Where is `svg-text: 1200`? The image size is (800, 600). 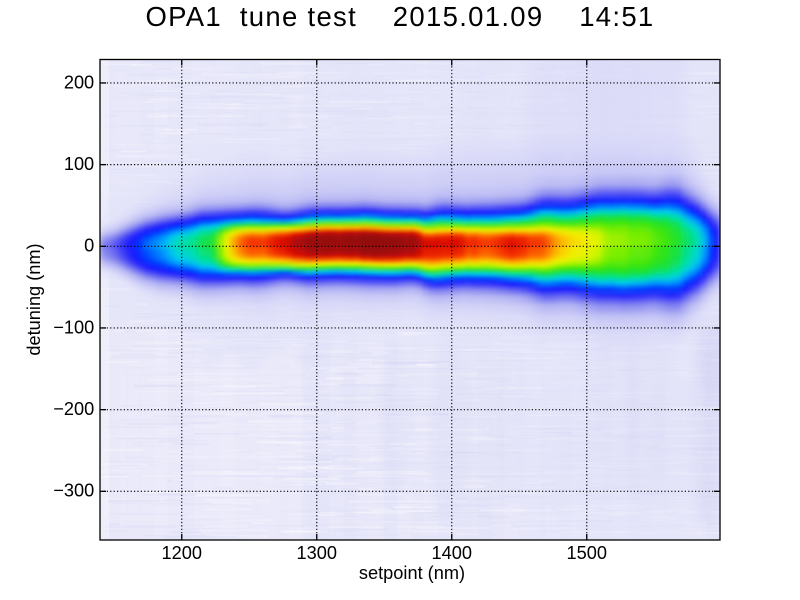 svg-text: 1200 is located at coordinates (182, 553).